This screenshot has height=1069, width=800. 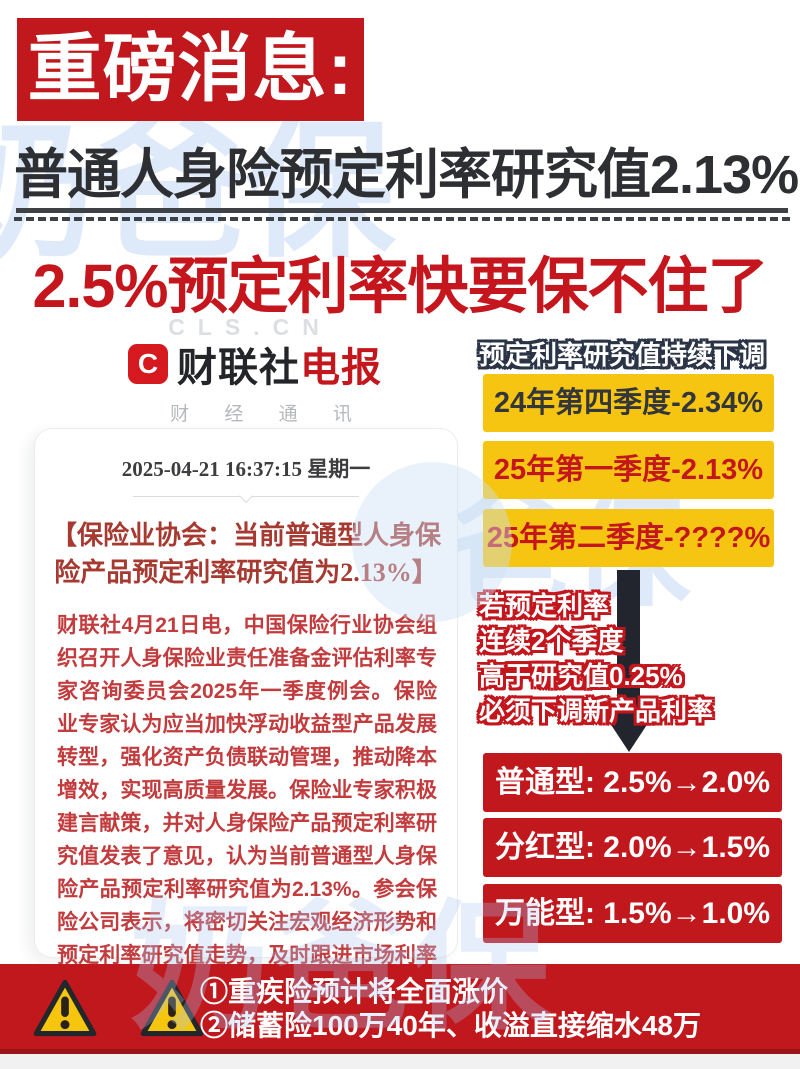 What do you see at coordinates (400, 1061) in the screenshot?
I see `bottom-strip` at bounding box center [400, 1061].